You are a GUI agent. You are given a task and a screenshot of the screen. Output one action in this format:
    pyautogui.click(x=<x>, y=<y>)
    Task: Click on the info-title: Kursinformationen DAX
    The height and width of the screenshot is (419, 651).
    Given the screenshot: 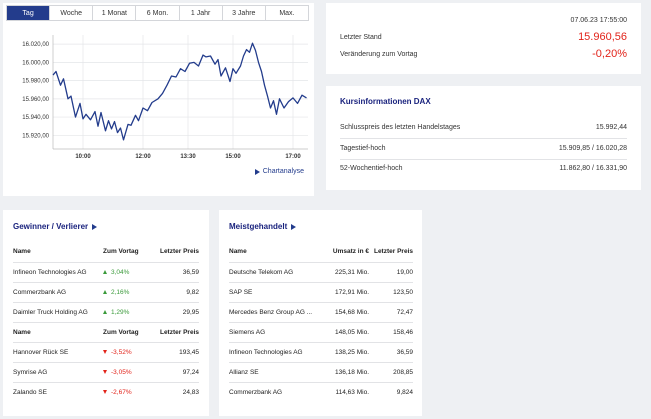 What is the action you would take?
    pyautogui.click(x=385, y=101)
    